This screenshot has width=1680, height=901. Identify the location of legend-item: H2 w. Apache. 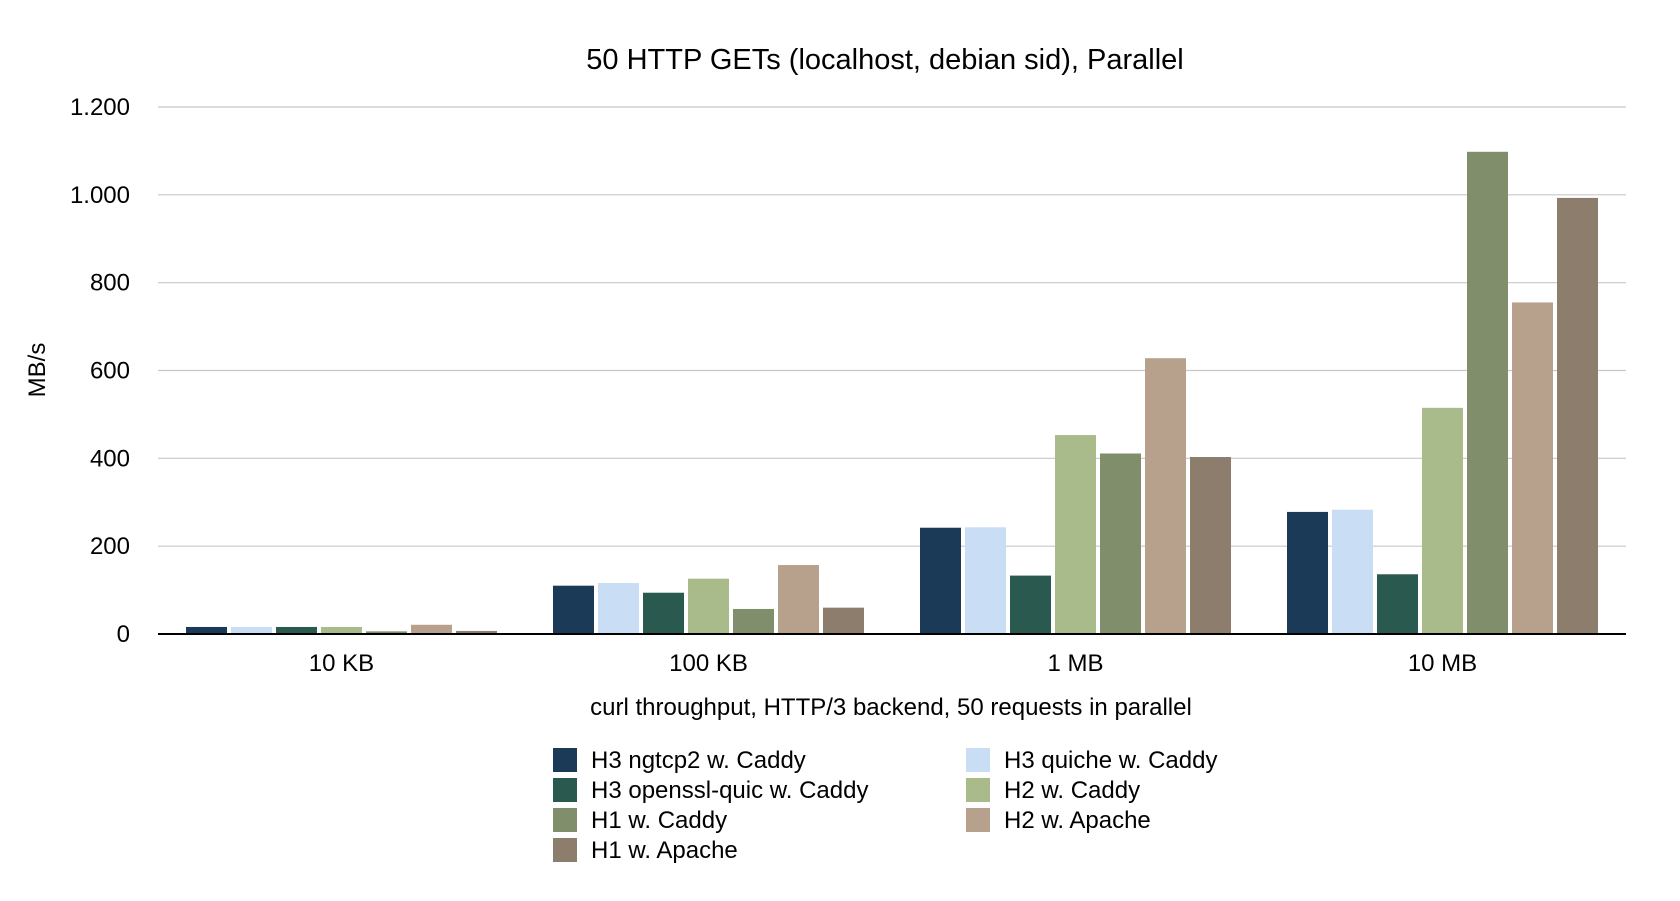
(1058, 820).